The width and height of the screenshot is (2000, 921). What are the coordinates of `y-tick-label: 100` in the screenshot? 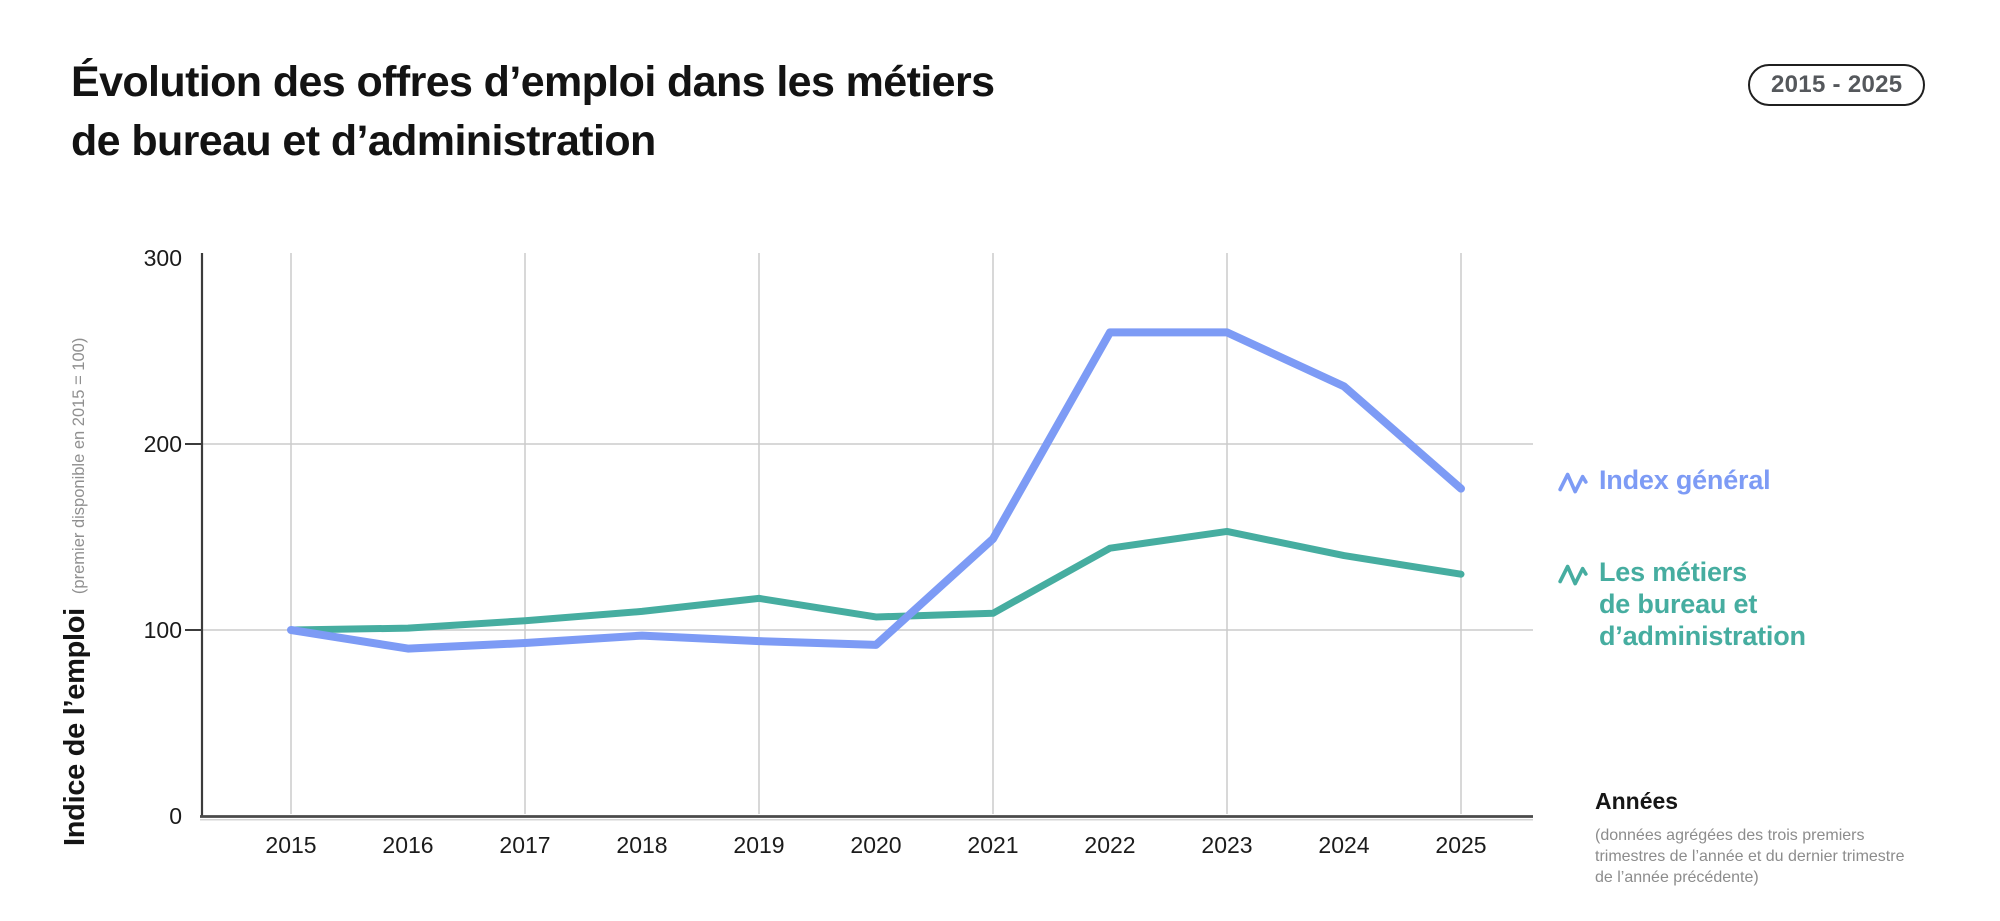 It's located at (162, 630).